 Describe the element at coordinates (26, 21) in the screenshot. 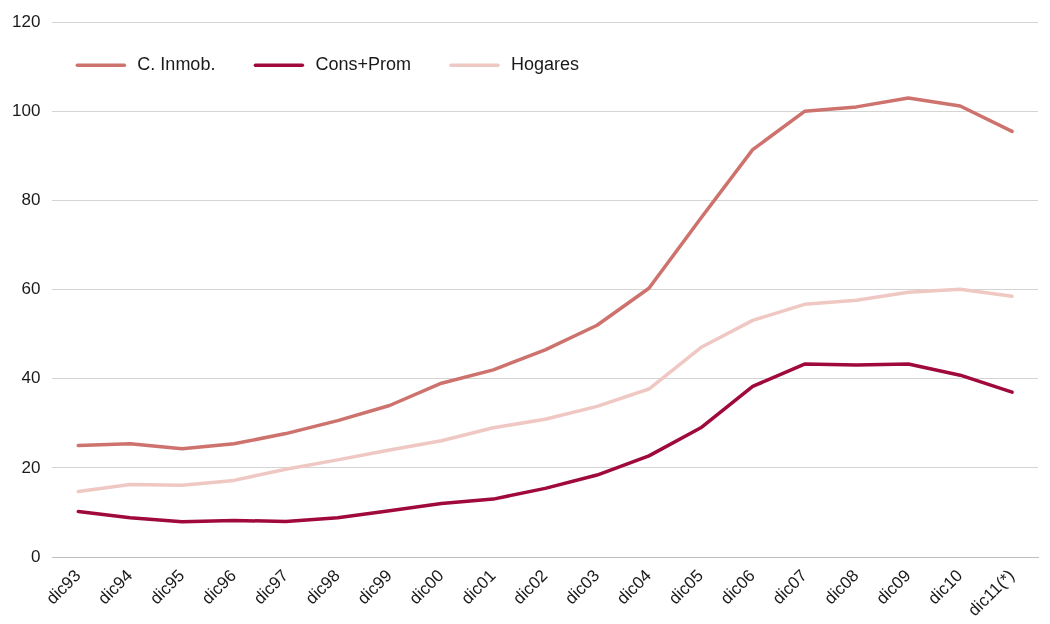

I see `y-tick-label: 120` at that location.